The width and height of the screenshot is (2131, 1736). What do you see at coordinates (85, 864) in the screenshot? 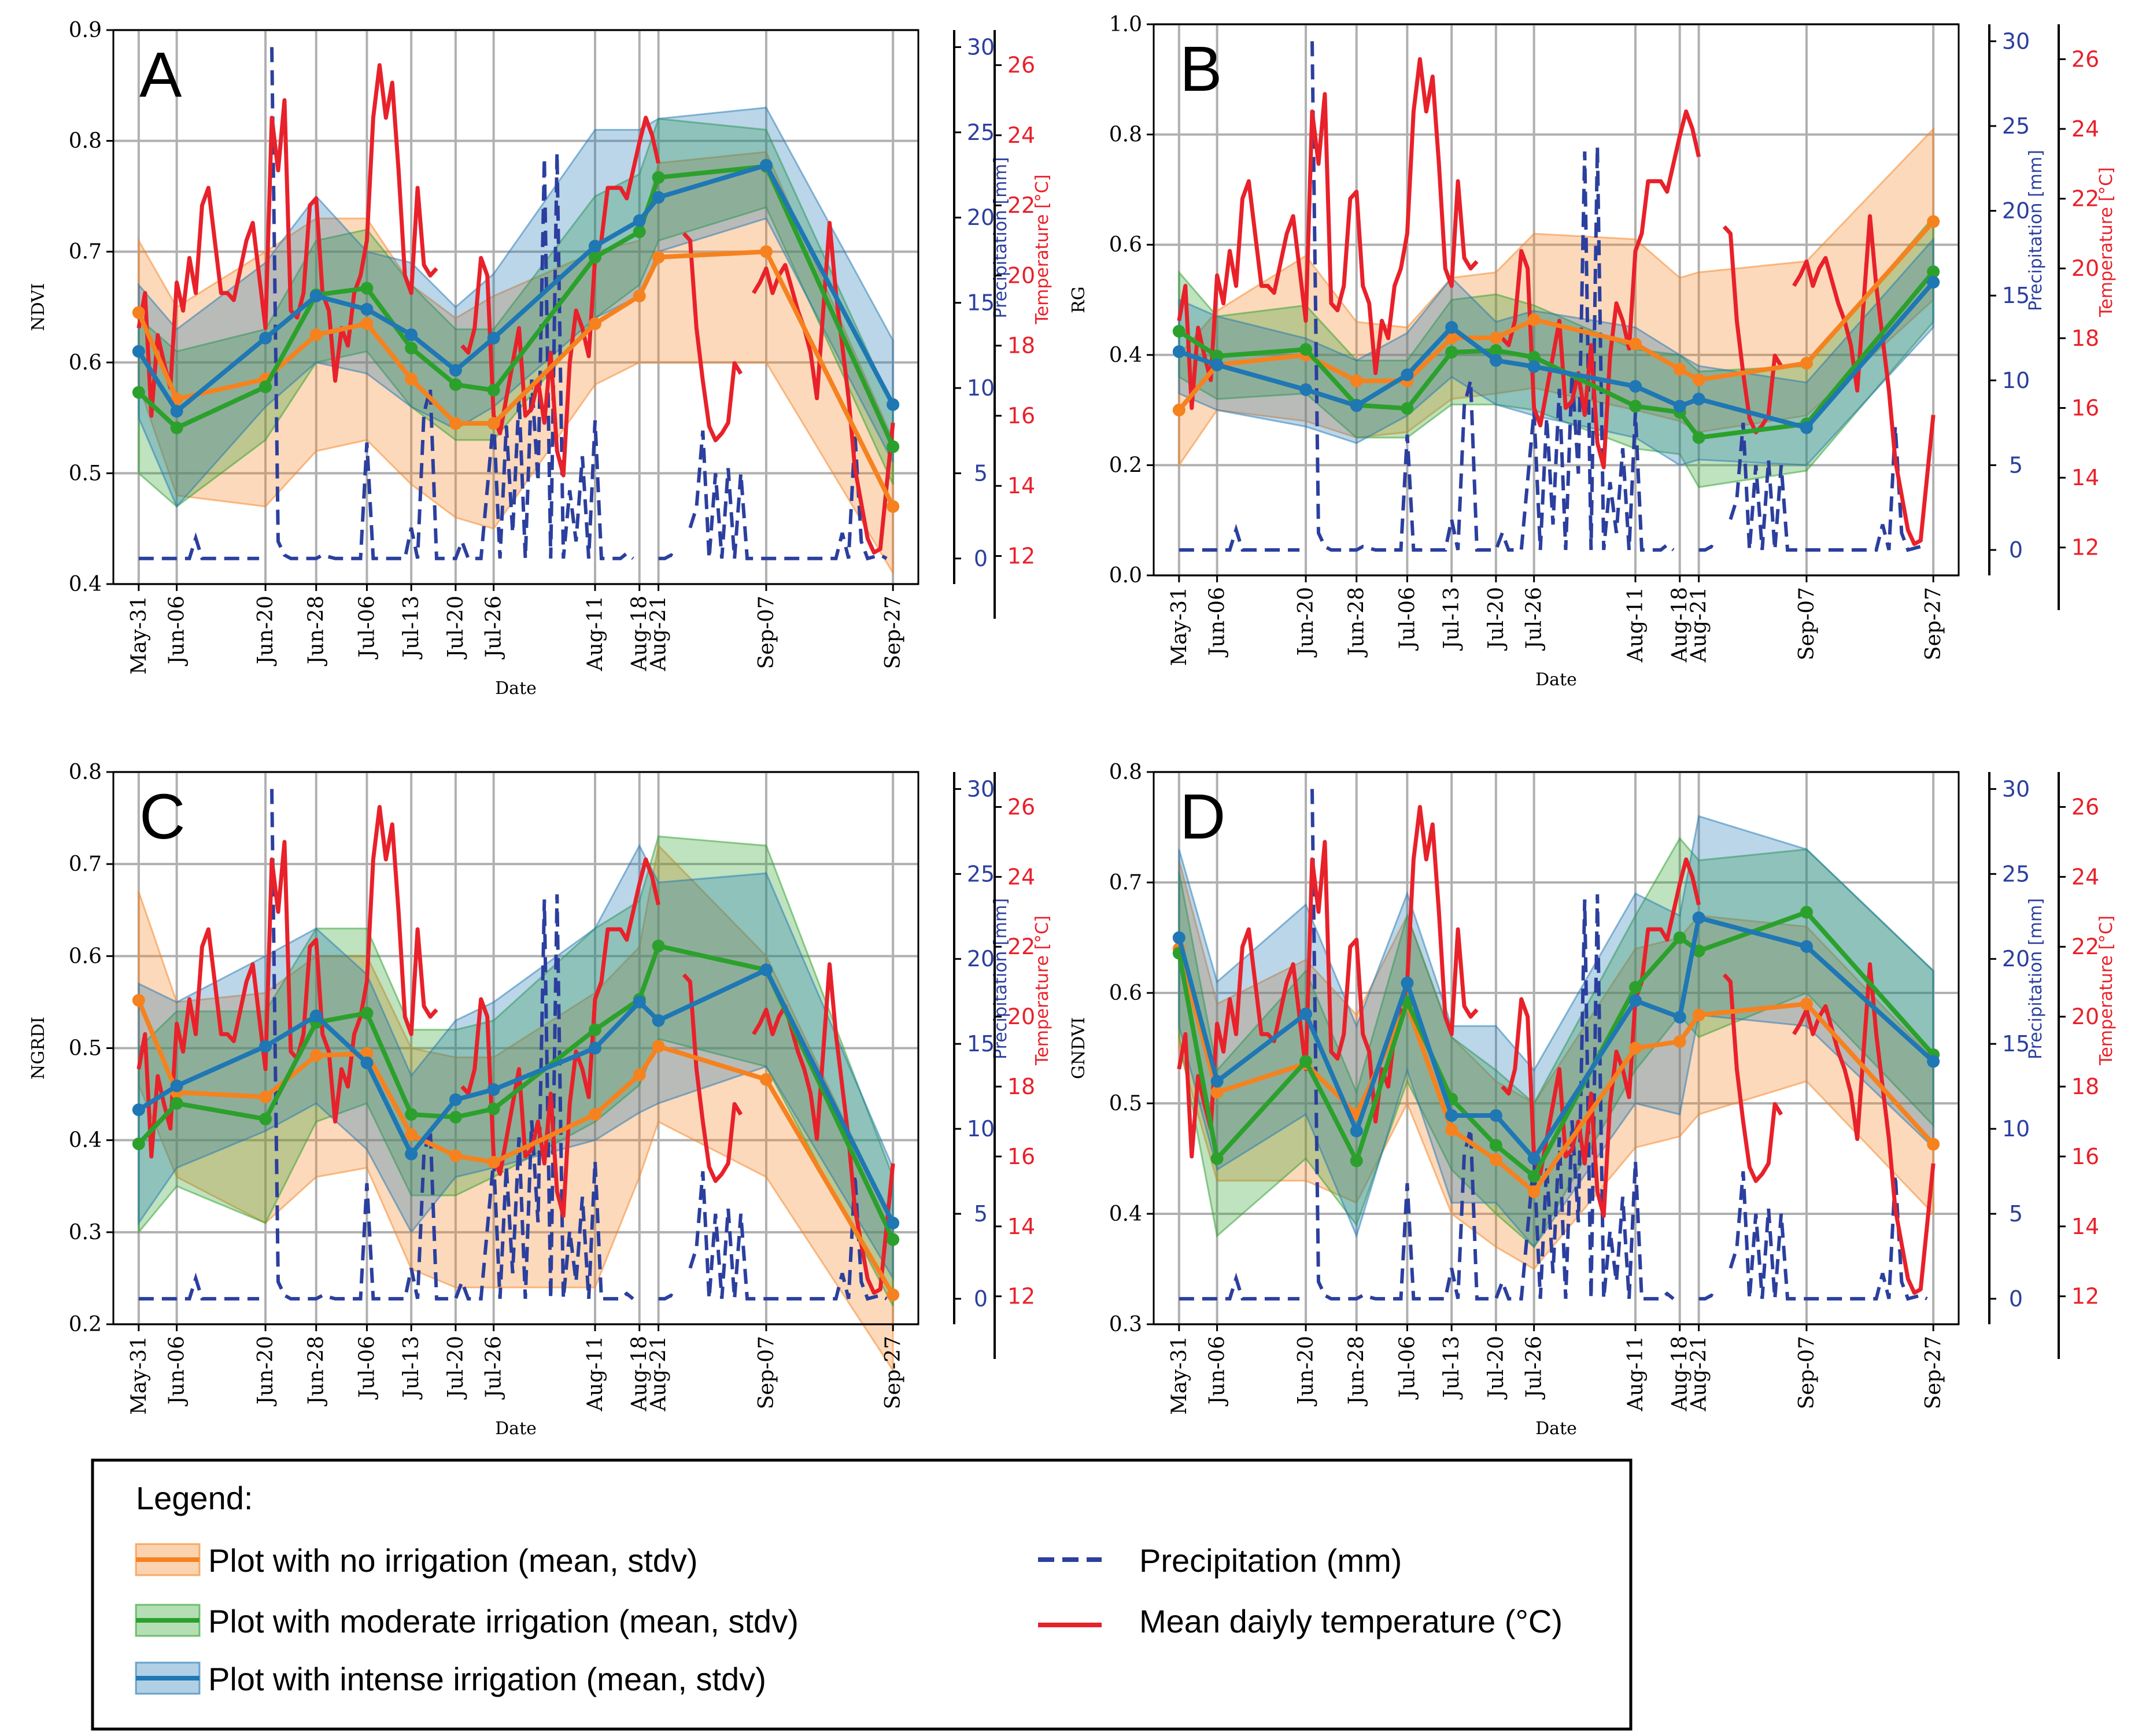
I see `y-tick-label: 0.7` at bounding box center [85, 864].